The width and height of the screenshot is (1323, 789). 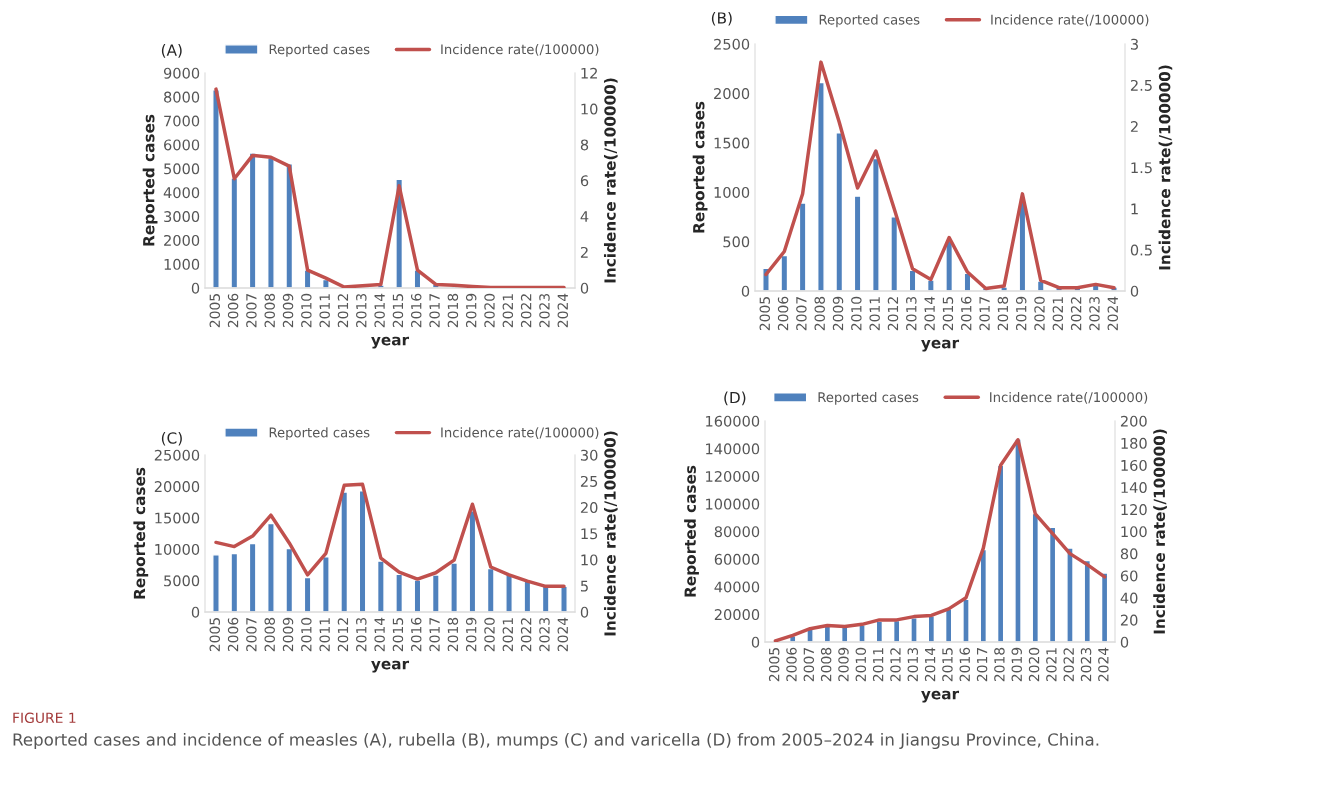 What do you see at coordinates (589, 109) in the screenshot?
I see `y2-tick-label: 10` at bounding box center [589, 109].